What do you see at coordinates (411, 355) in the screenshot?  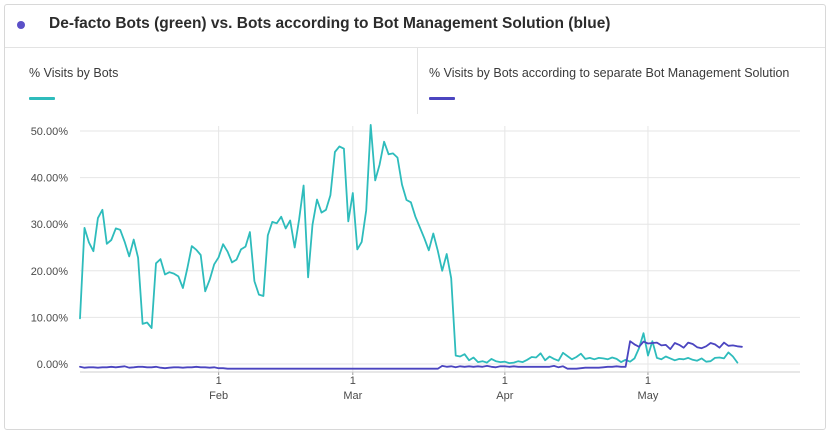 I see `series-line-bot-management` at bounding box center [411, 355].